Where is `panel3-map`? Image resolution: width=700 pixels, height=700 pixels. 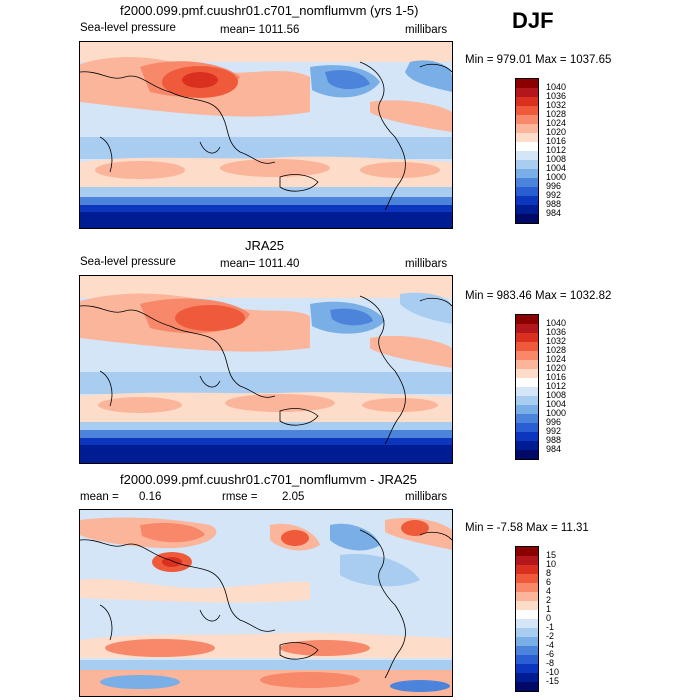
panel3-map is located at coordinates (266, 603).